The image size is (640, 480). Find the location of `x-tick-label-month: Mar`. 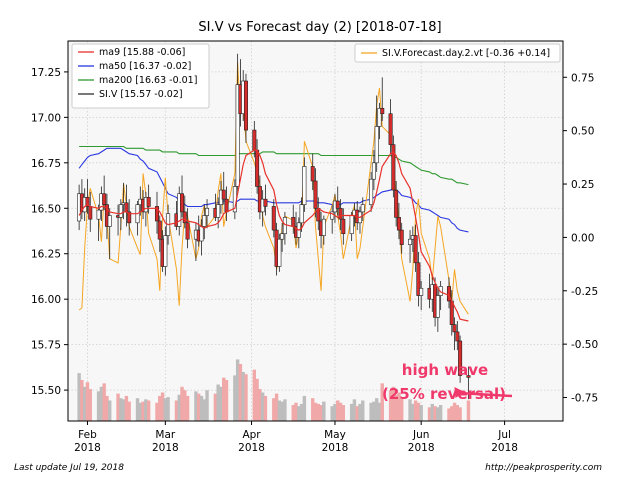

x-tick-label-month: Mar is located at coordinates (165, 435).